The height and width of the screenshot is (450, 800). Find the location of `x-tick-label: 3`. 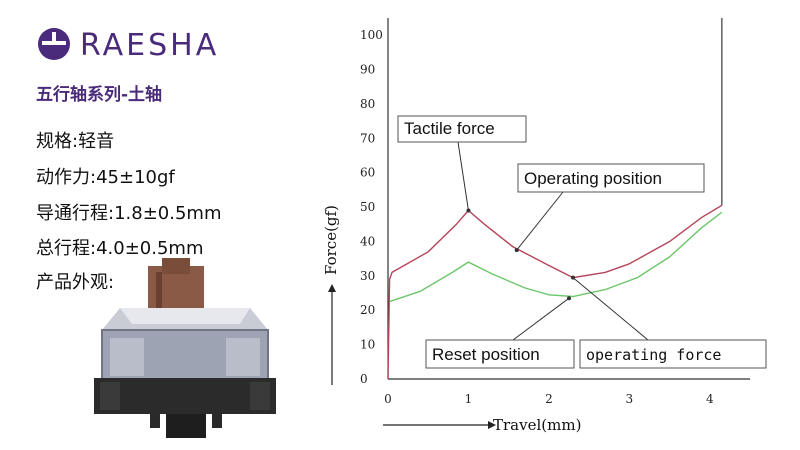

x-tick-label: 3 is located at coordinates (630, 399).